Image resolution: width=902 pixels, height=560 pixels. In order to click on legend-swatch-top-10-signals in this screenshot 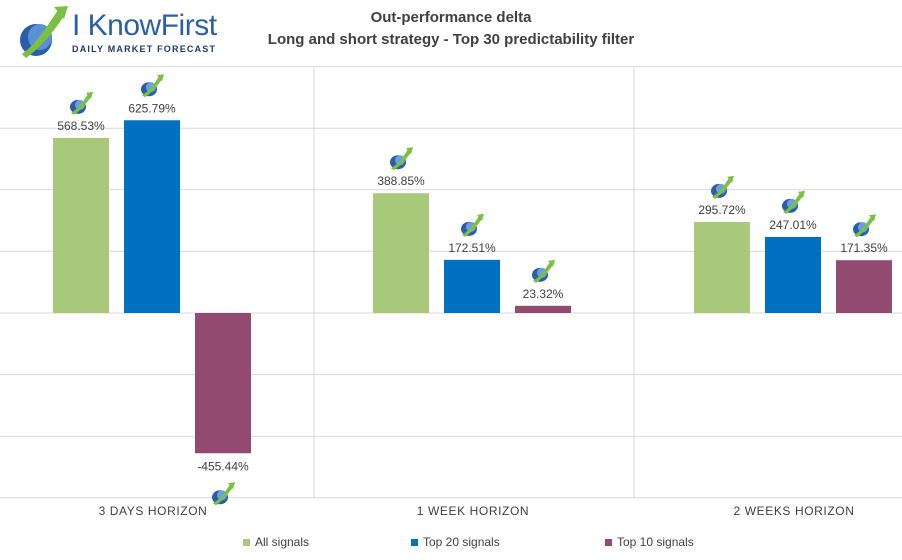, I will do `click(608, 542)`.